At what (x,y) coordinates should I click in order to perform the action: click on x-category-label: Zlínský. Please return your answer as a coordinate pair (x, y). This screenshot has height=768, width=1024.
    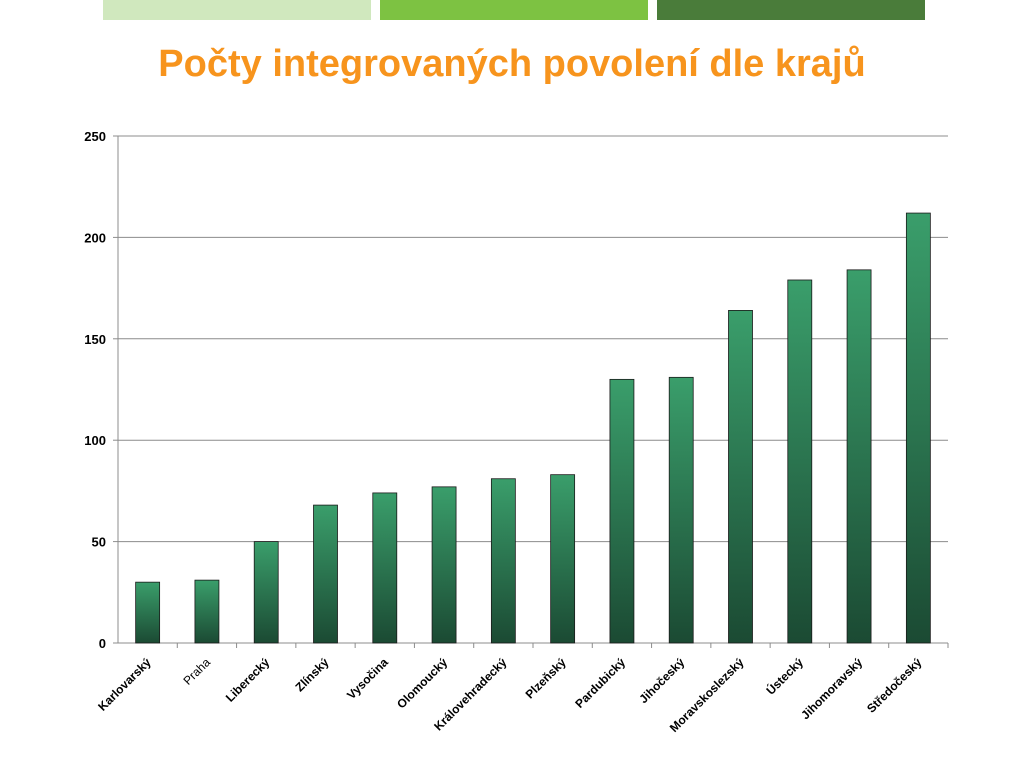
    Looking at the image, I should click on (311, 674).